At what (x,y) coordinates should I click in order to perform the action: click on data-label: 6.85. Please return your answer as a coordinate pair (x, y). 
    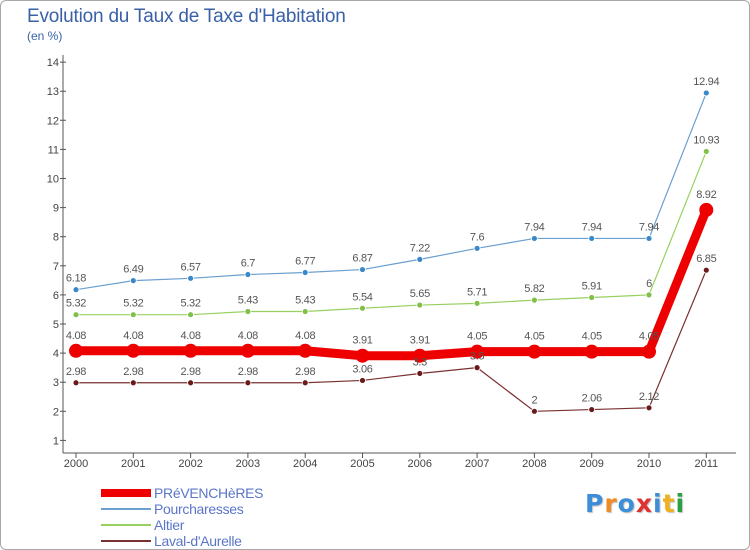
    Looking at the image, I should click on (706, 259).